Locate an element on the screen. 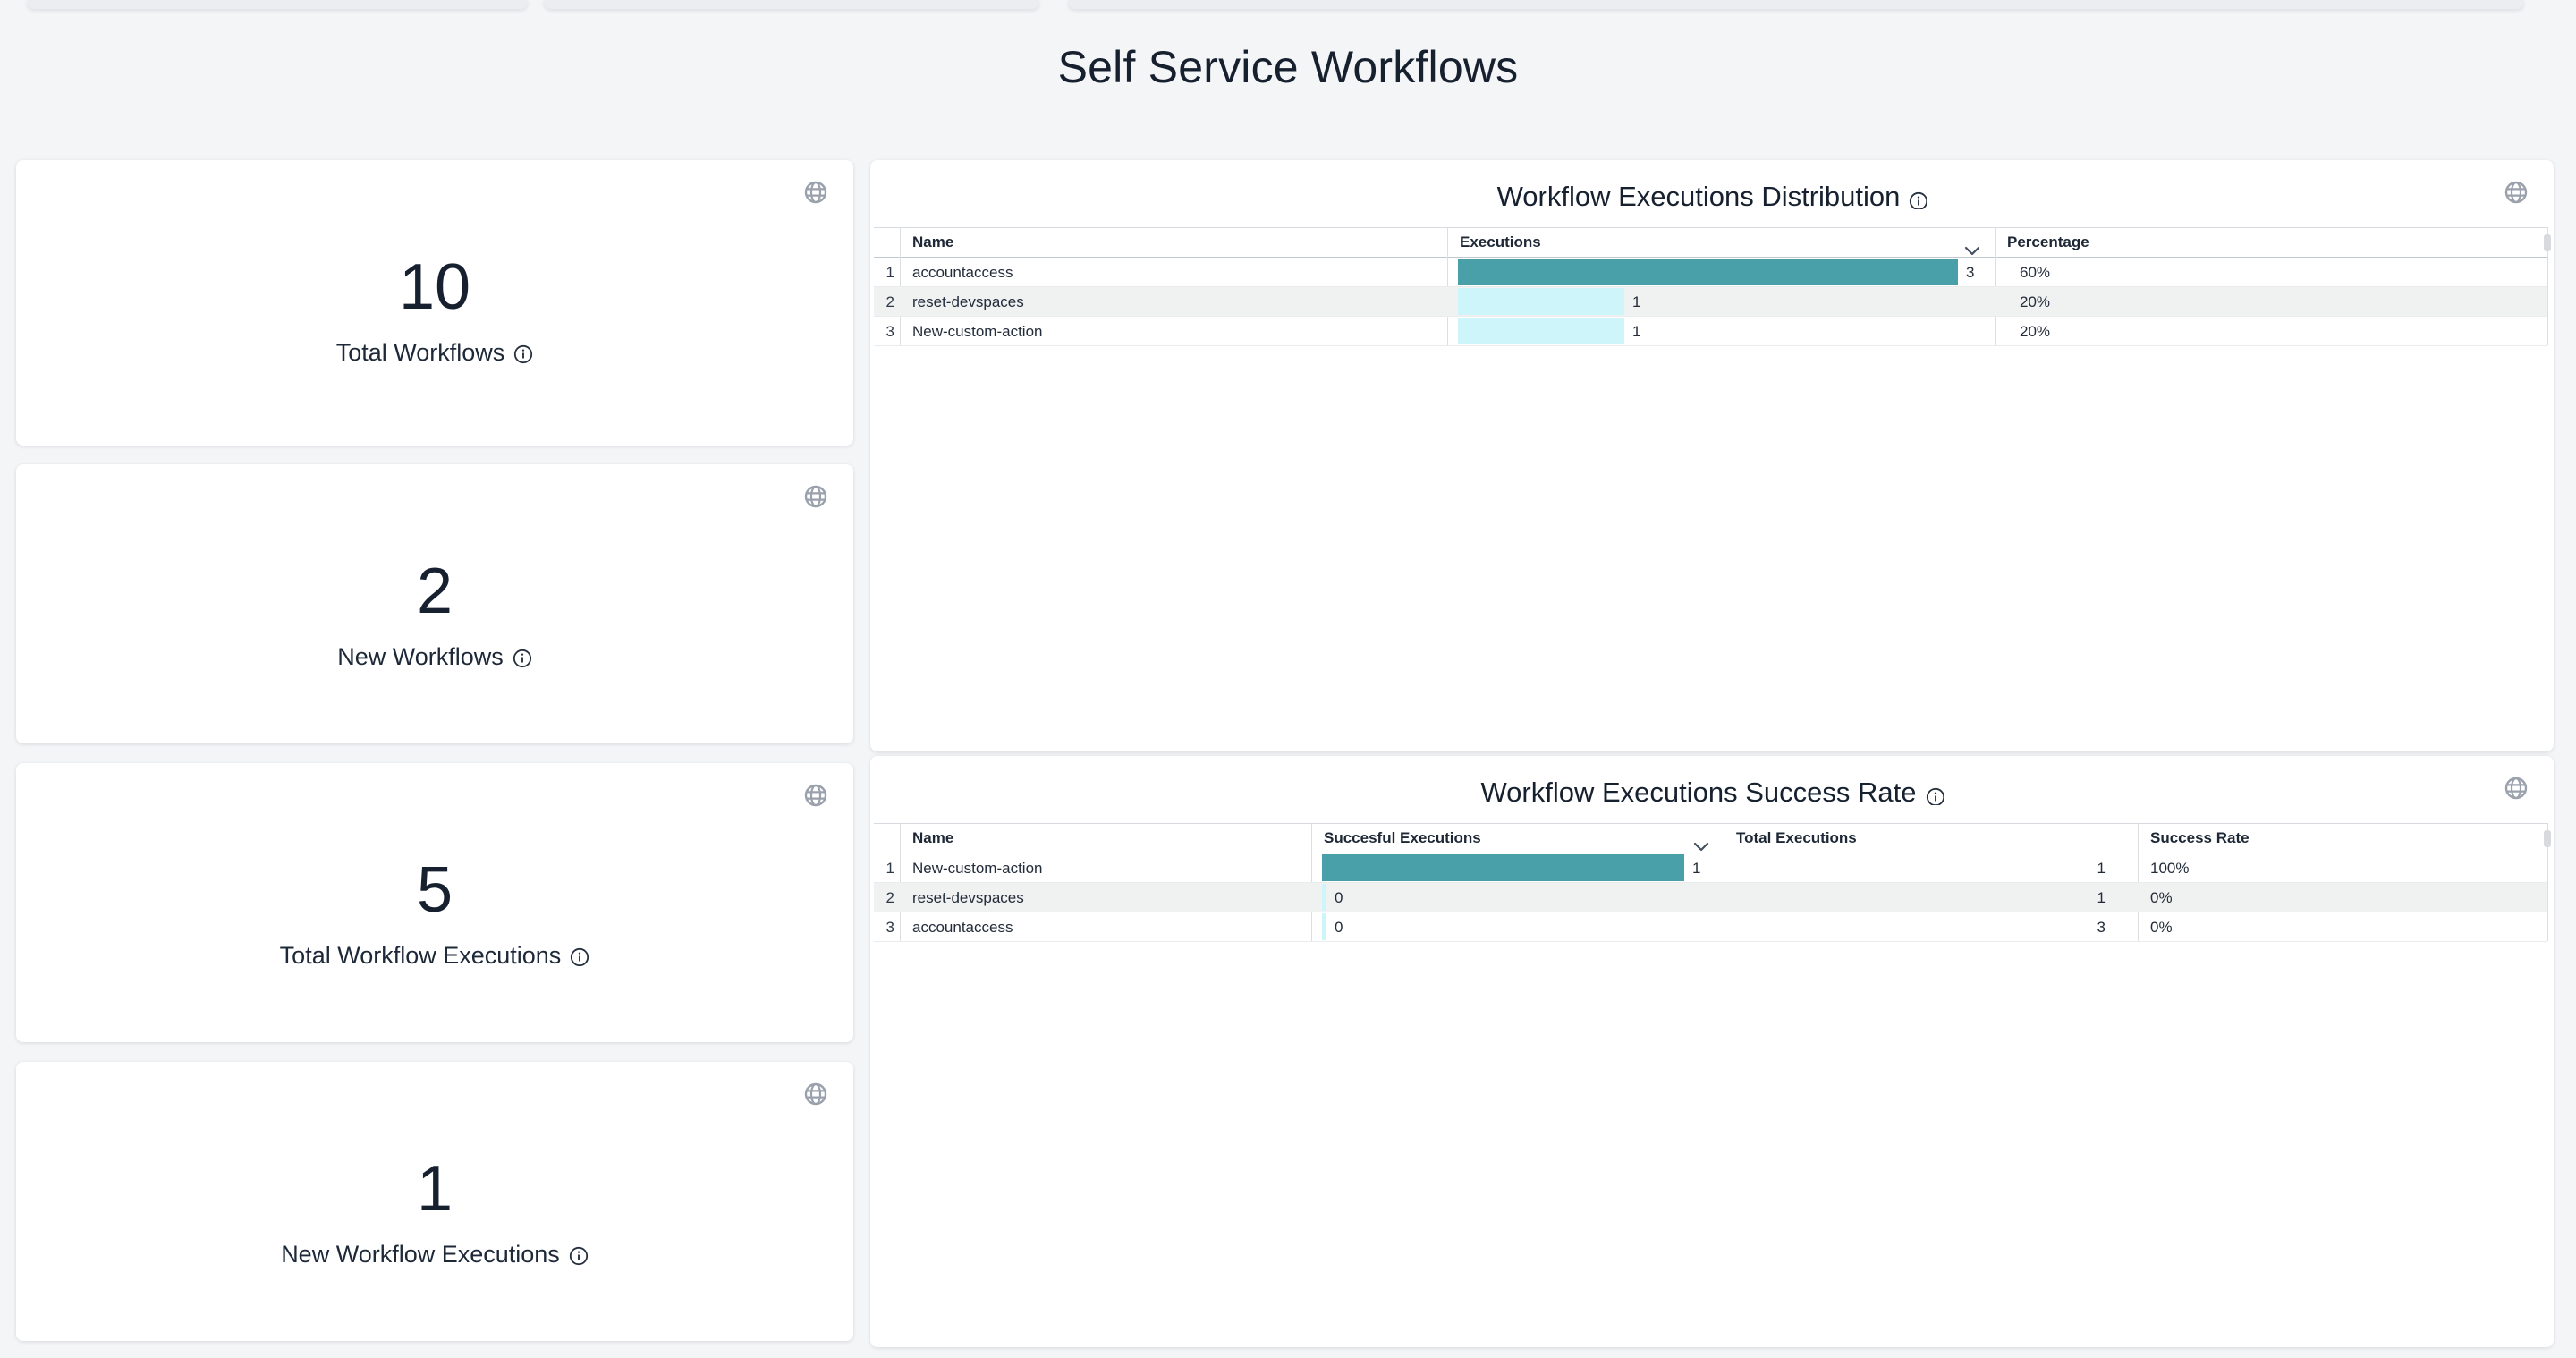 The height and width of the screenshot is (1358, 2576). column-header-text: Executions is located at coordinates (1500, 241).